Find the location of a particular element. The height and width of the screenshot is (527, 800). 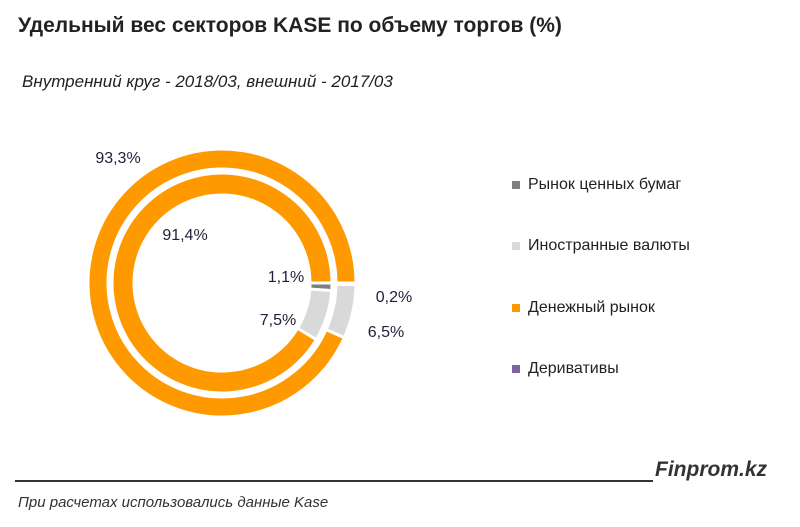

inner-data-label-1: 7,5% is located at coordinates (278, 320).